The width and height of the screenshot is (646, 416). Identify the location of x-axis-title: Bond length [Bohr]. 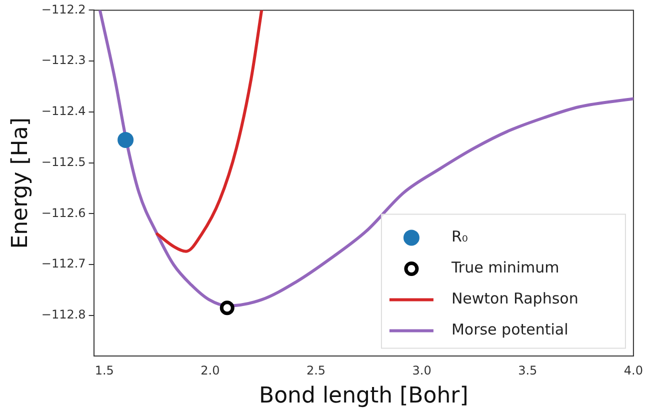
(363, 396).